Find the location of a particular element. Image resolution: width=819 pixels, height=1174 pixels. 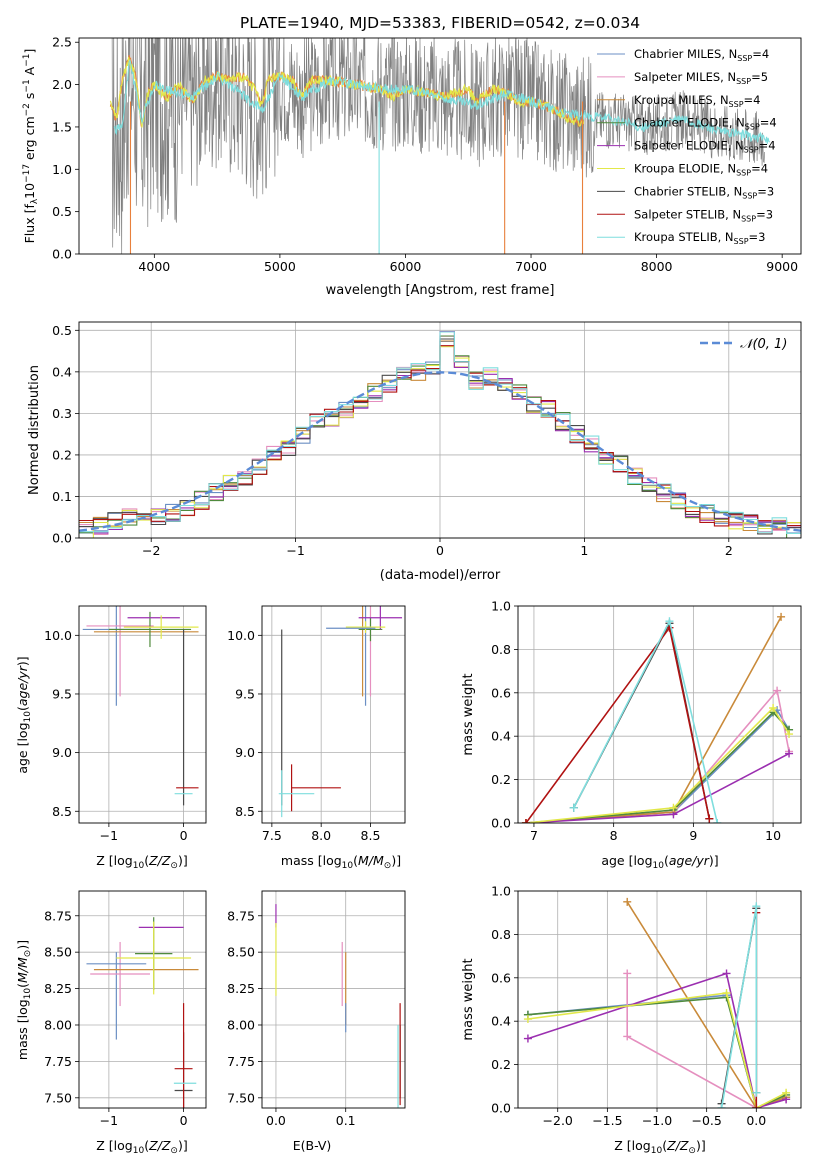

y-axis-label: age [log10(age/yr)] is located at coordinates (24, 714).